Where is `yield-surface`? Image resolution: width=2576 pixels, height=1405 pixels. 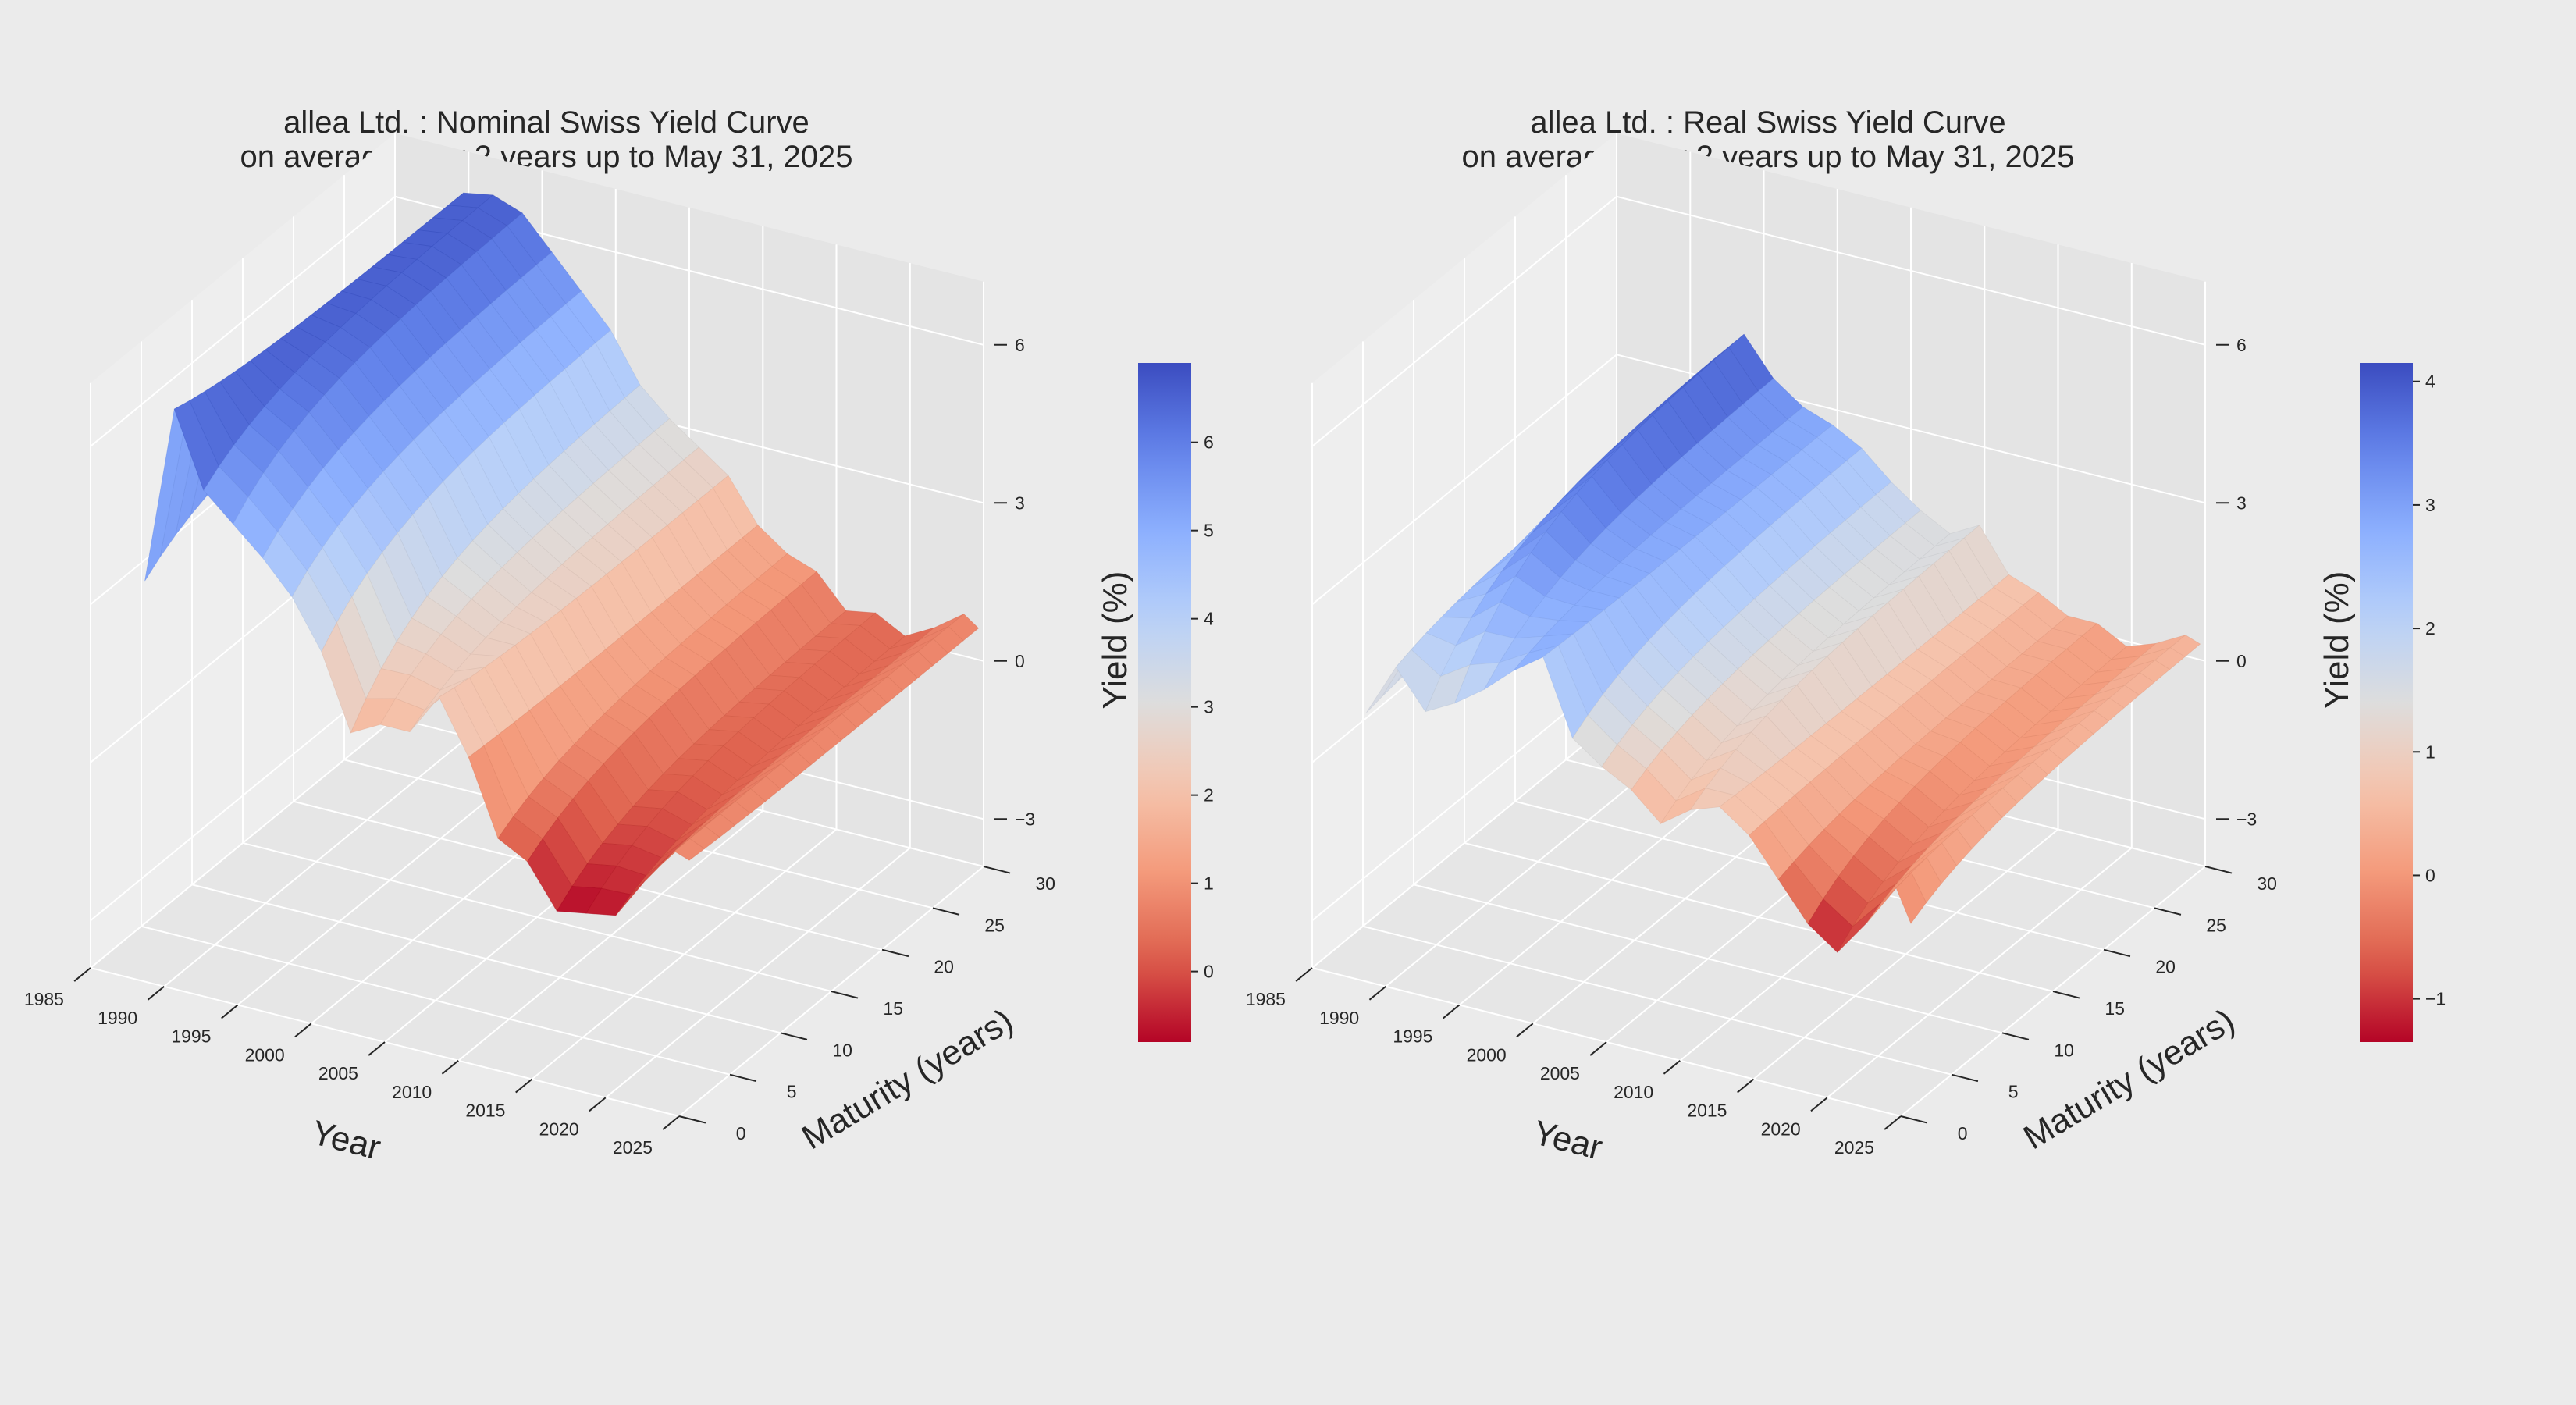 yield-surface is located at coordinates (1783, 643).